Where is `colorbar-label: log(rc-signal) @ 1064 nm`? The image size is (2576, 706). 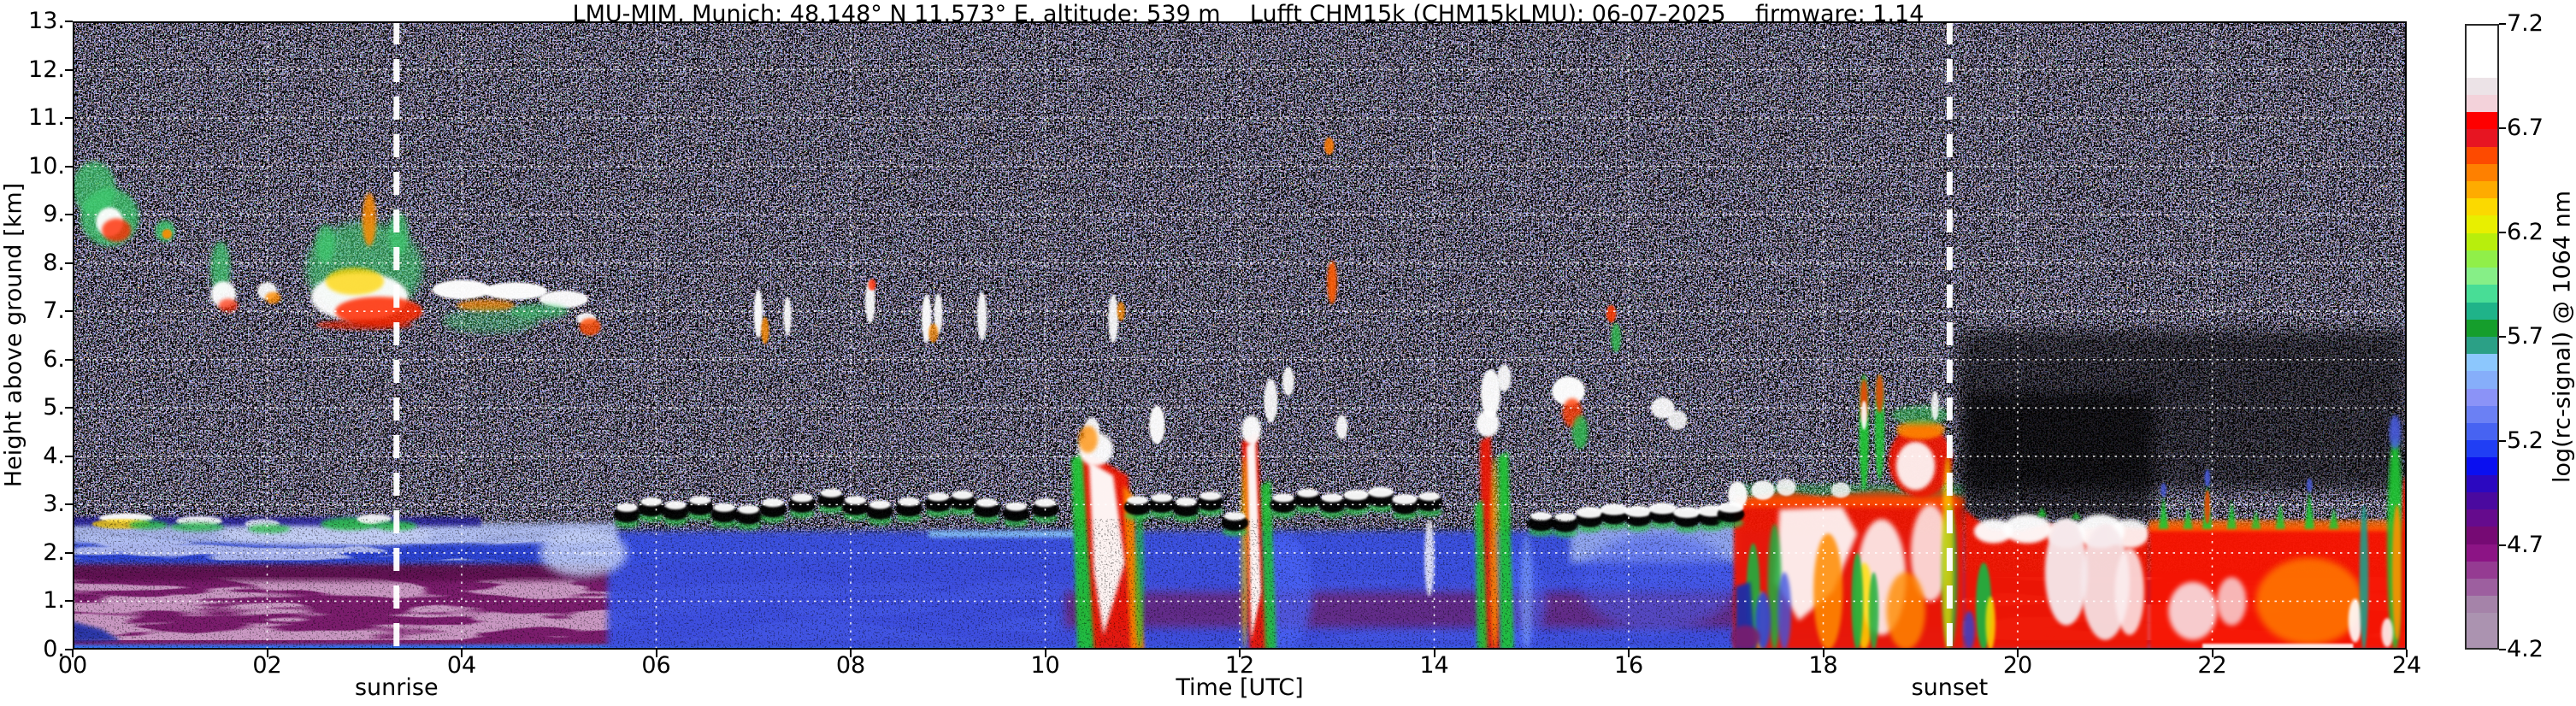
colorbar-label: log(rc-signal) @ 1064 nm is located at coordinates (2562, 337).